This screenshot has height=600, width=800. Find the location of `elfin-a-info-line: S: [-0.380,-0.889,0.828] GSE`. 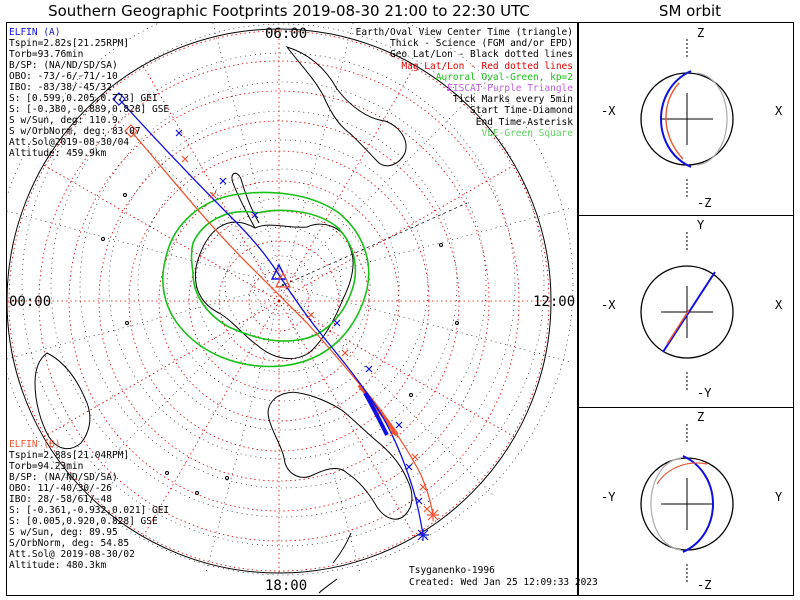

elfin-a-info-line: S: [-0.380,-0.889,0.828] GSE is located at coordinates (89, 109).